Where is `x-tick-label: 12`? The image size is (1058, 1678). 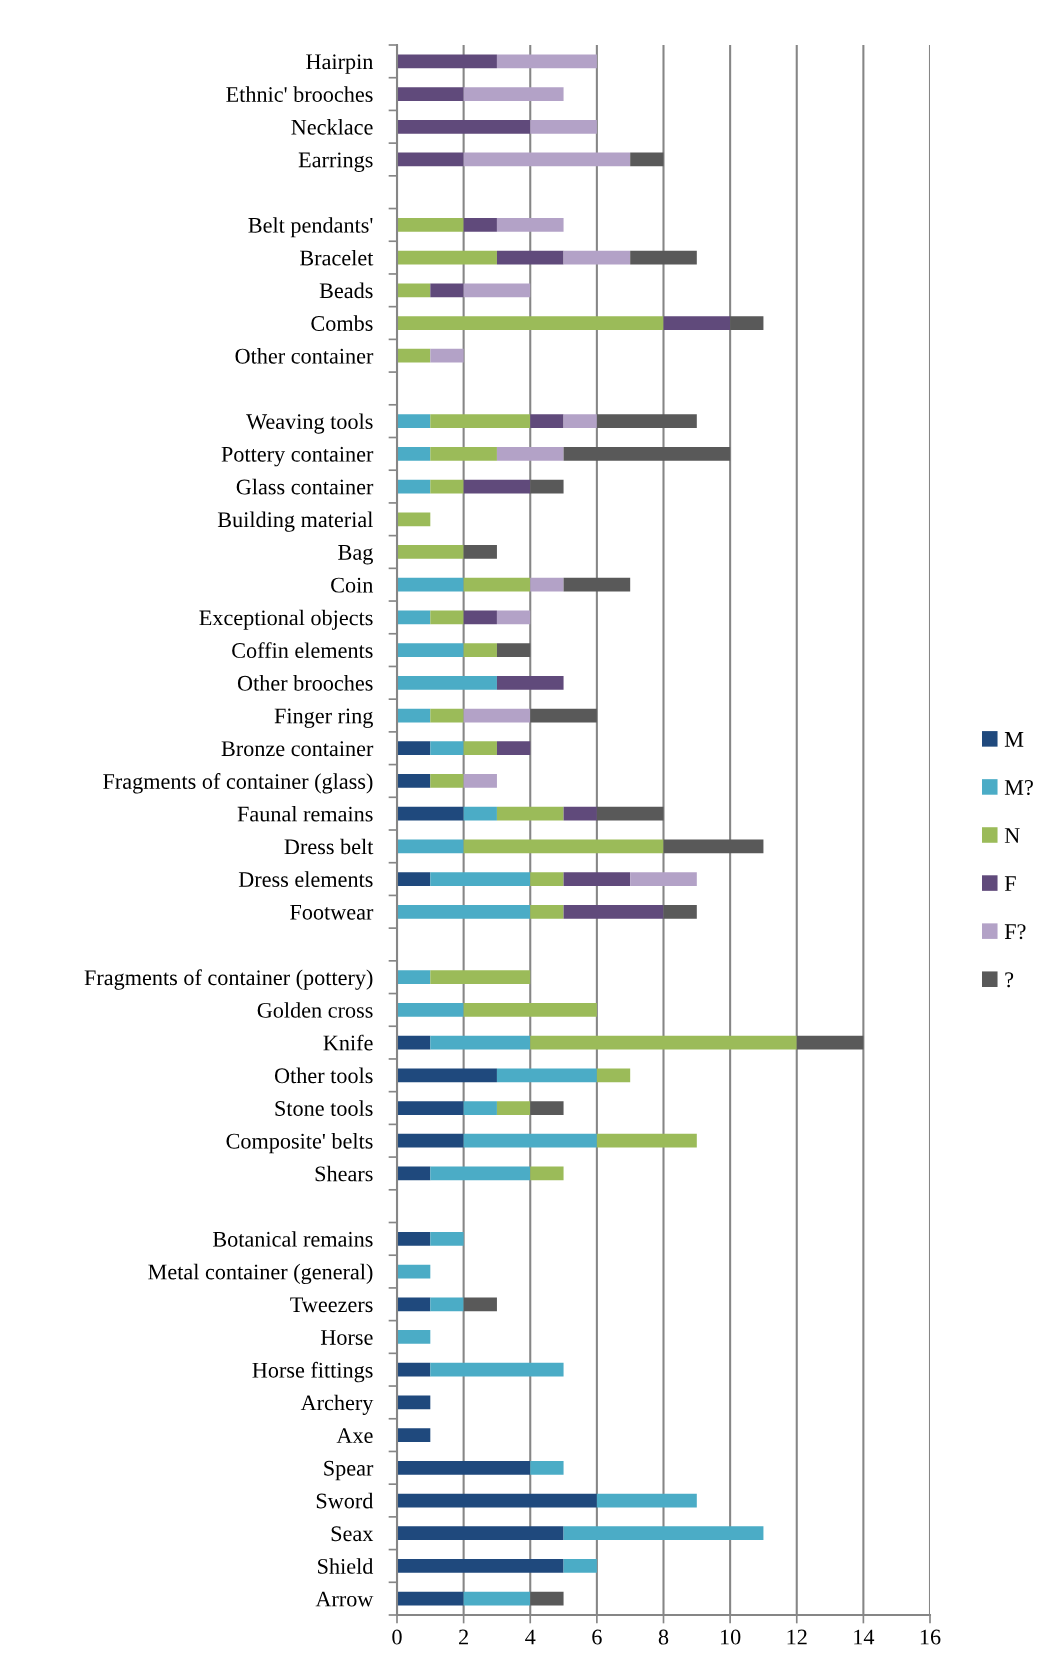 x-tick-label: 12 is located at coordinates (797, 1637).